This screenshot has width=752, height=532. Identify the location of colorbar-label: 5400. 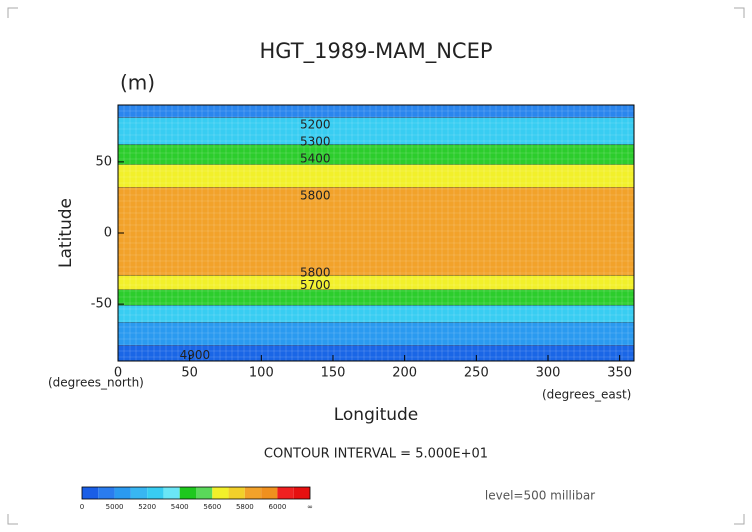
(180, 507).